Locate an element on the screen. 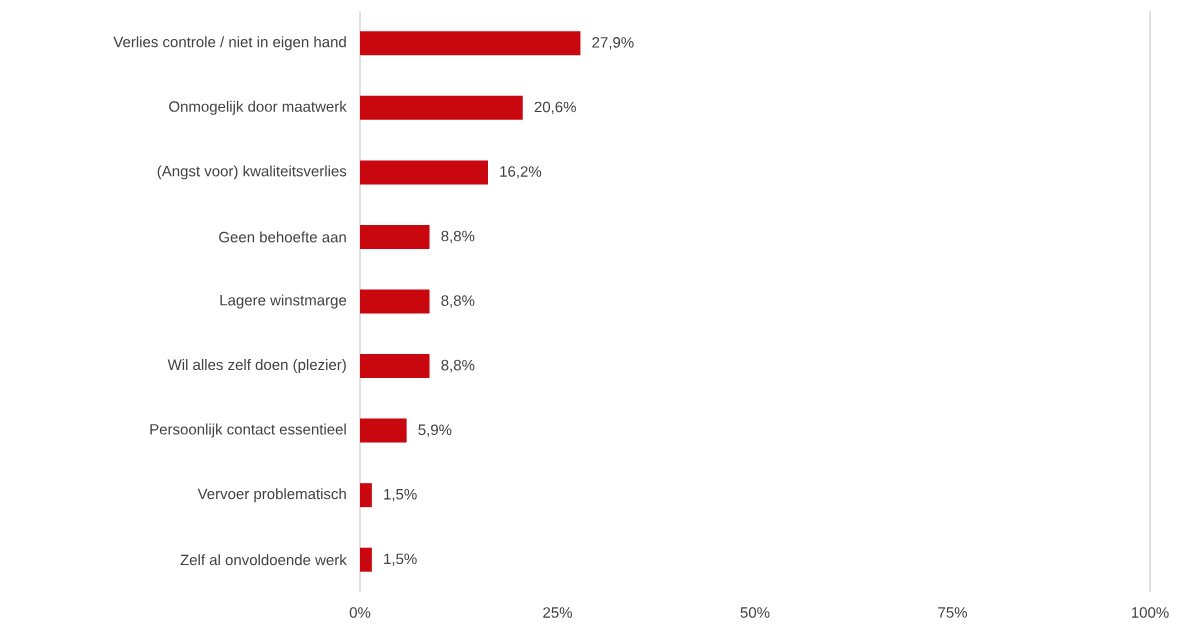  y-tick-label: Geen behoefte aan is located at coordinates (282, 237).